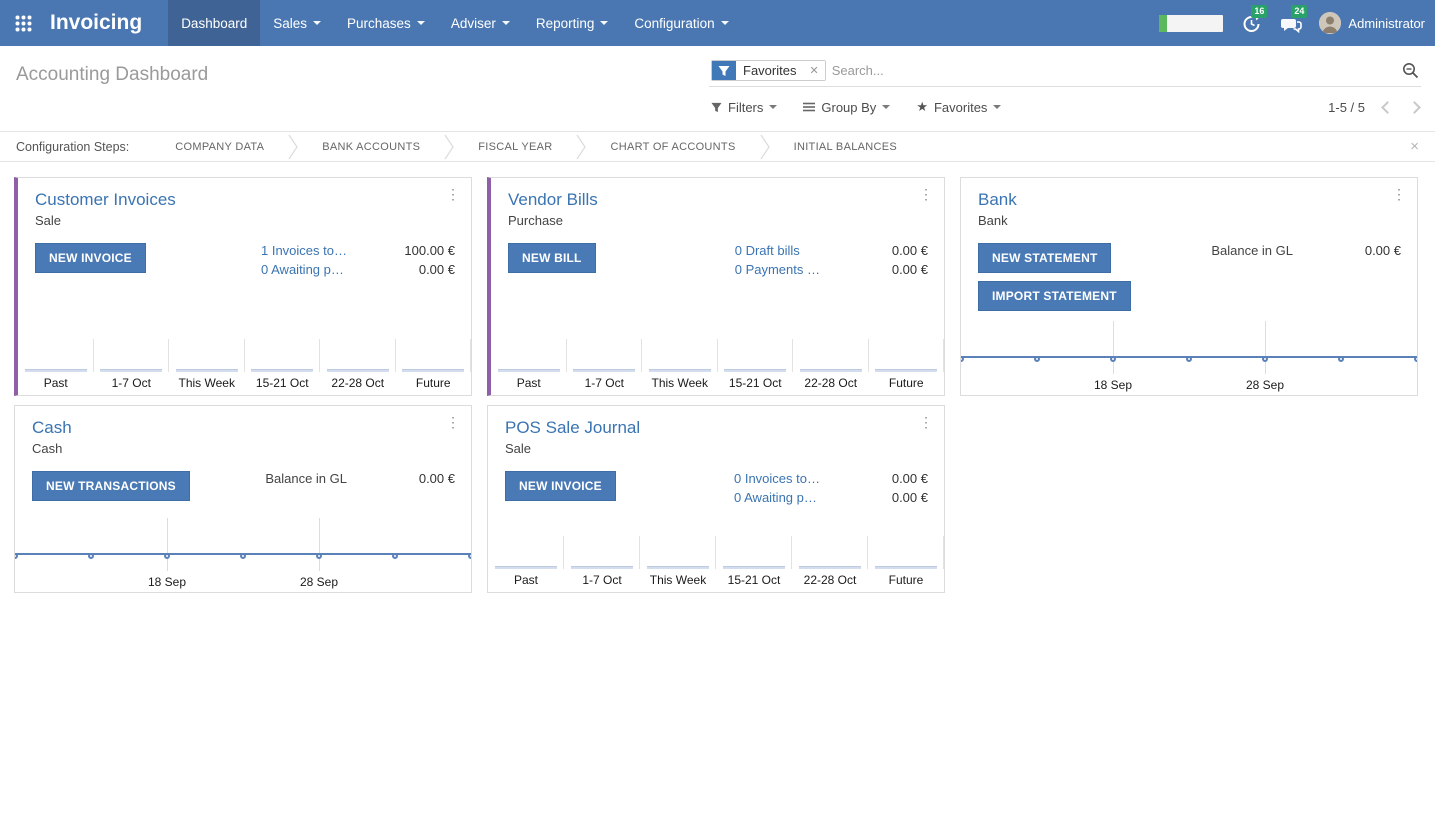 Image resolution: width=1435 pixels, height=826 pixels. I want to click on card-title-link: Cash, so click(52, 427).